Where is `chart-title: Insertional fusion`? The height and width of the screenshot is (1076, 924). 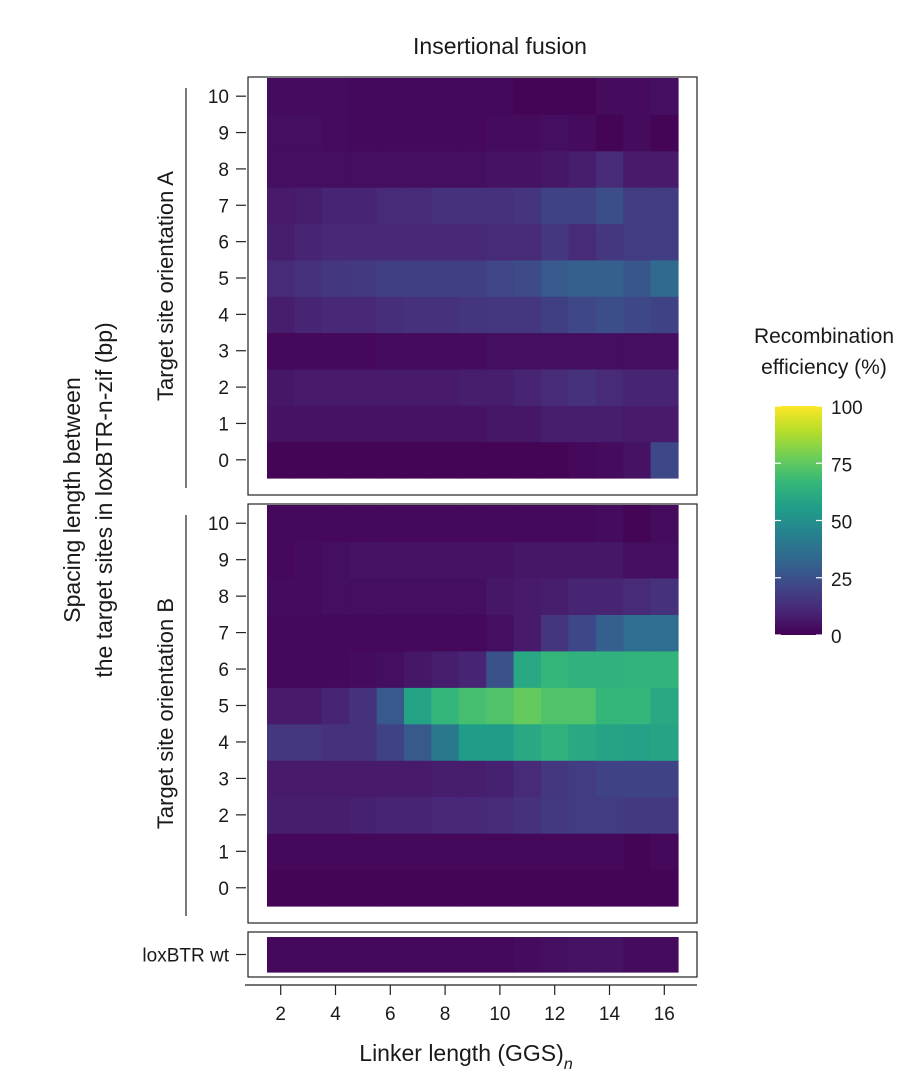 chart-title: Insertional fusion is located at coordinates (500, 46).